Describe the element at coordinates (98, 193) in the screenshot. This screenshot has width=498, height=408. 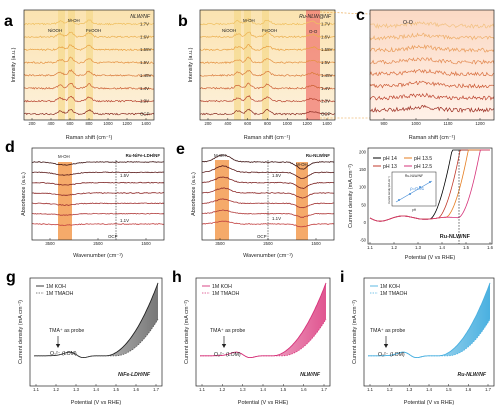
I see `panel-d-spectra` at that location.